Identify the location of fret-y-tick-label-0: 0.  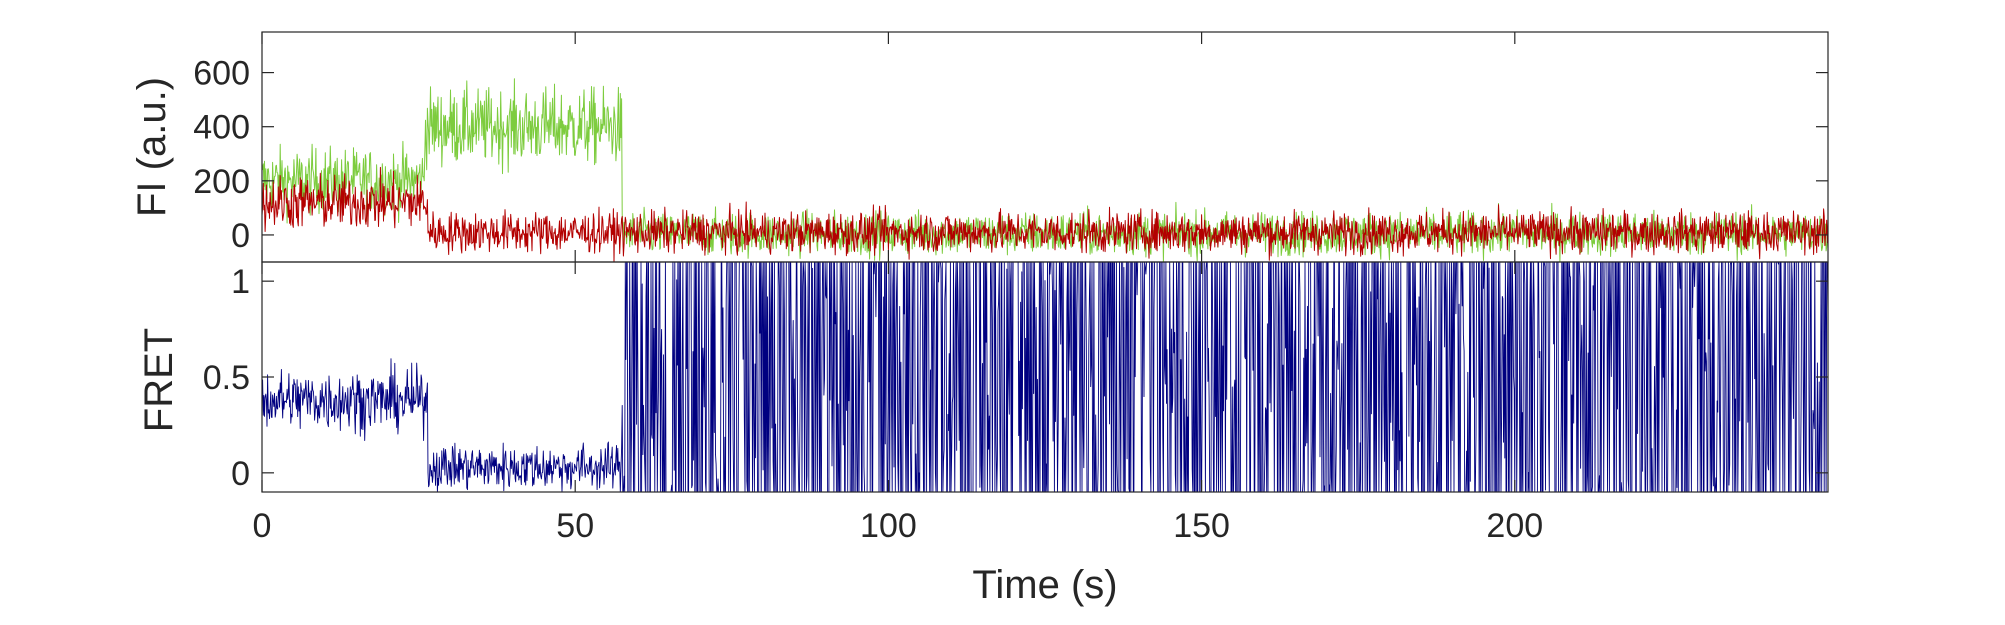
(240, 474).